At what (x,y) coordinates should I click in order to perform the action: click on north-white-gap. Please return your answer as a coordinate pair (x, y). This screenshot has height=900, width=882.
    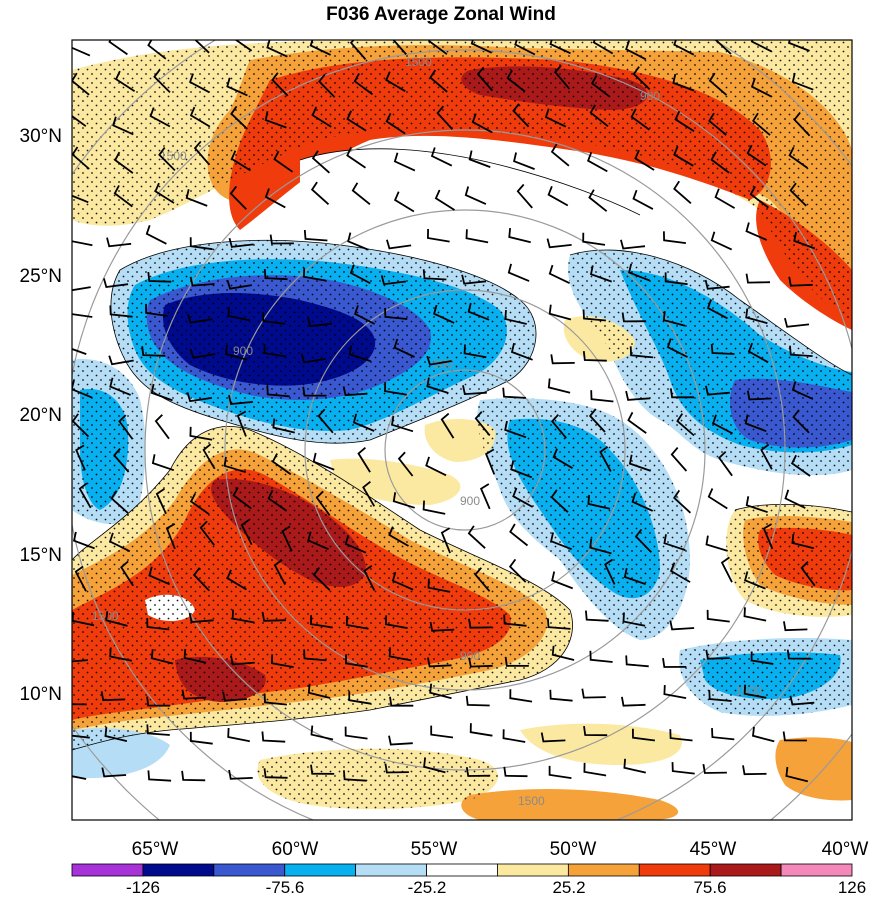
    Looking at the image, I should click on (470, 185).